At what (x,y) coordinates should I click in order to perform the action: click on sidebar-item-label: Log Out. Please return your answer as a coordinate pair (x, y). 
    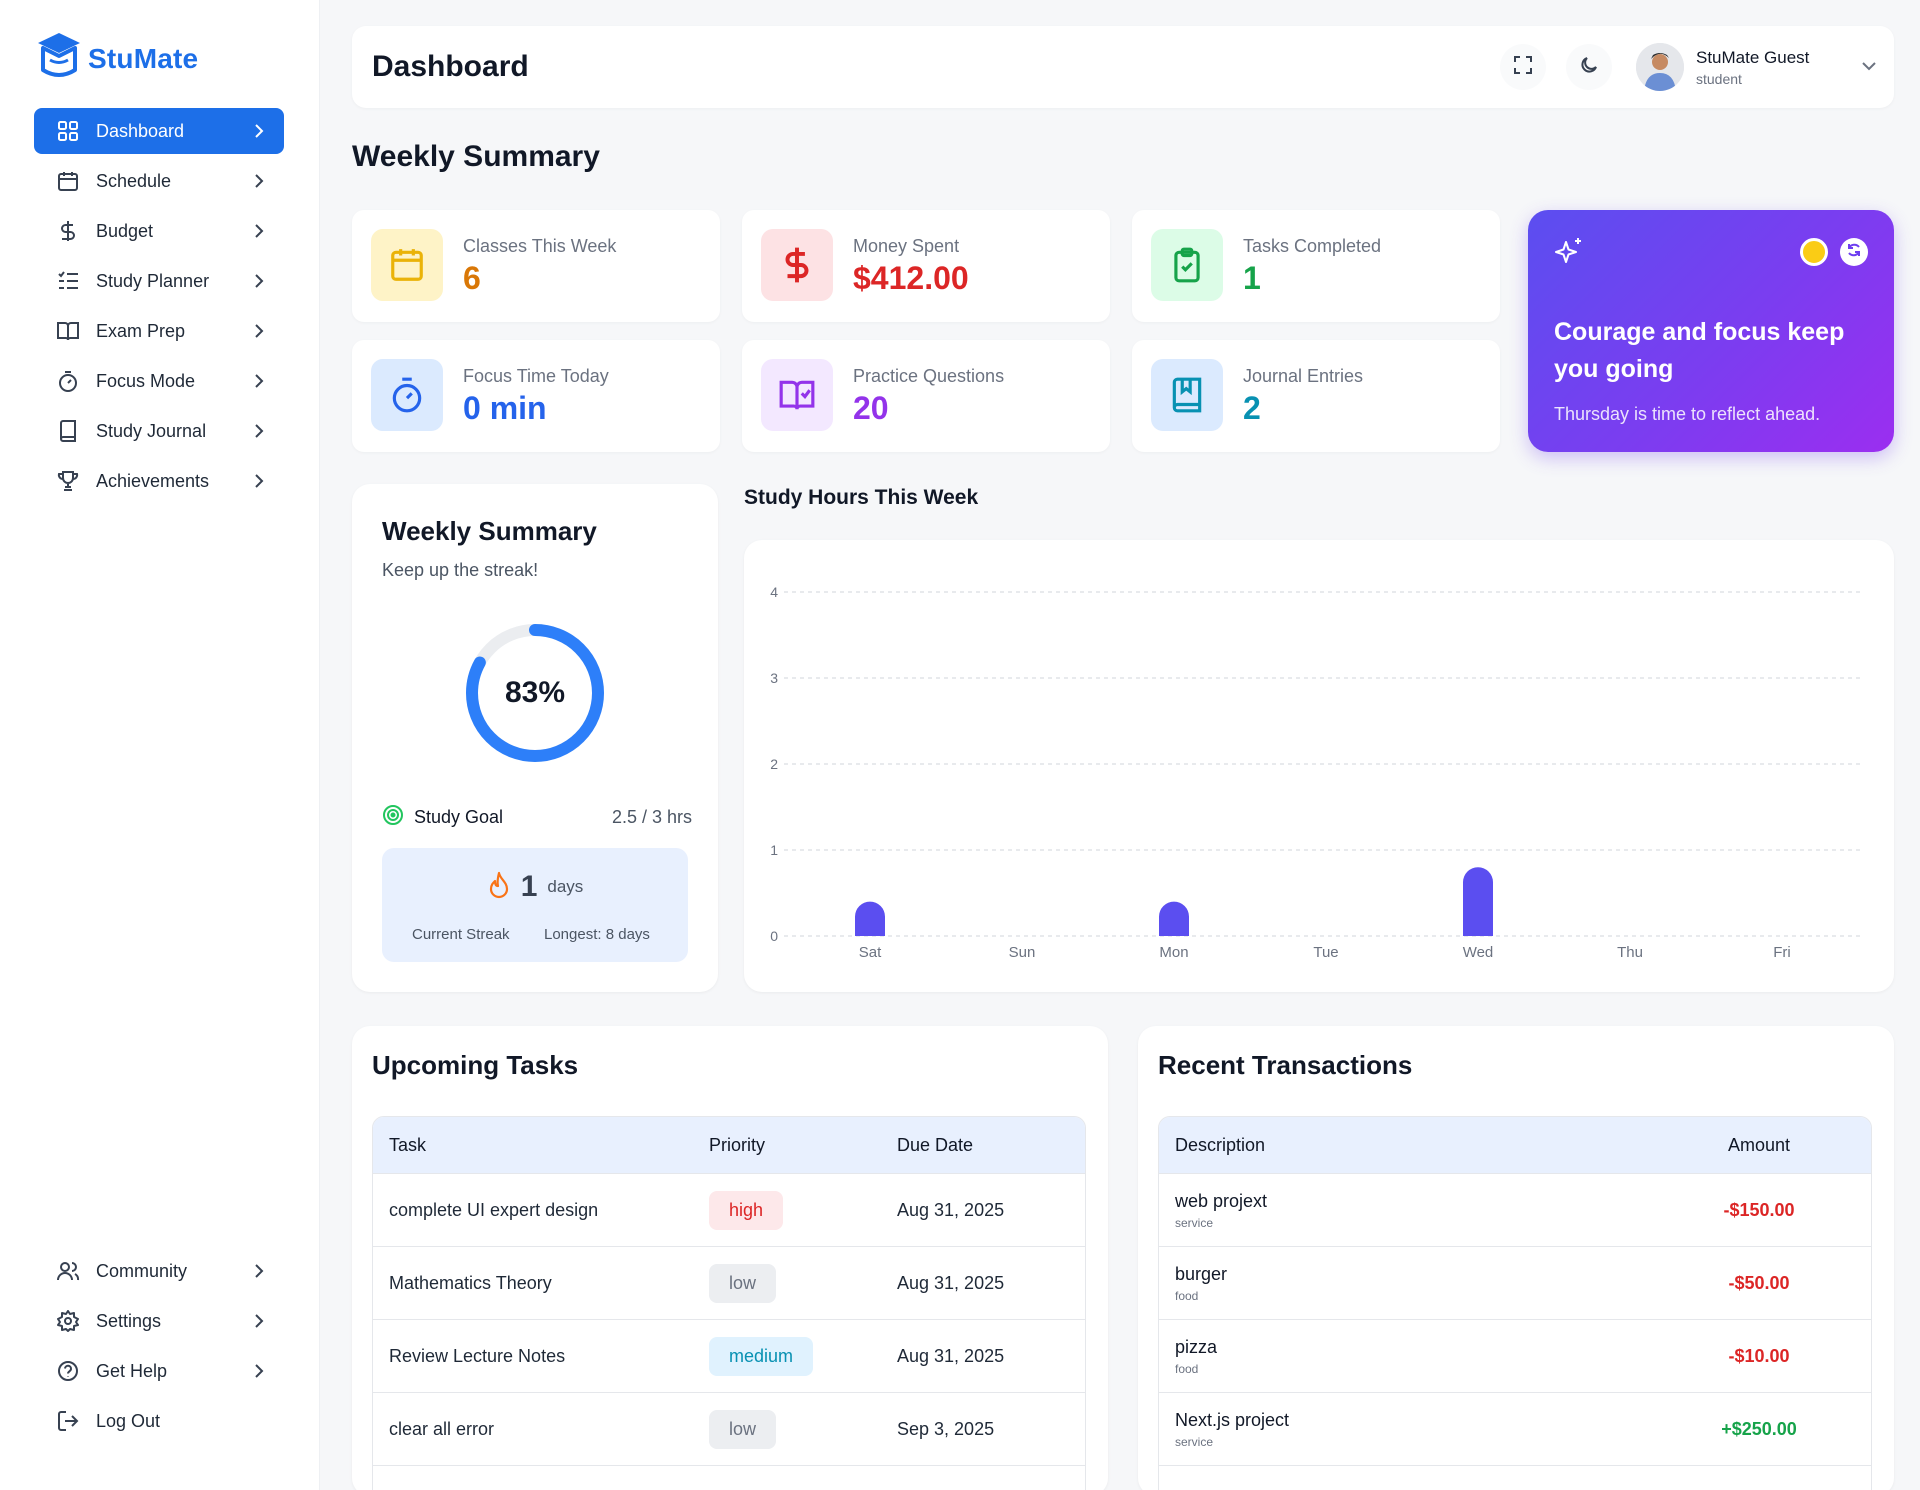
    Looking at the image, I should click on (128, 1420).